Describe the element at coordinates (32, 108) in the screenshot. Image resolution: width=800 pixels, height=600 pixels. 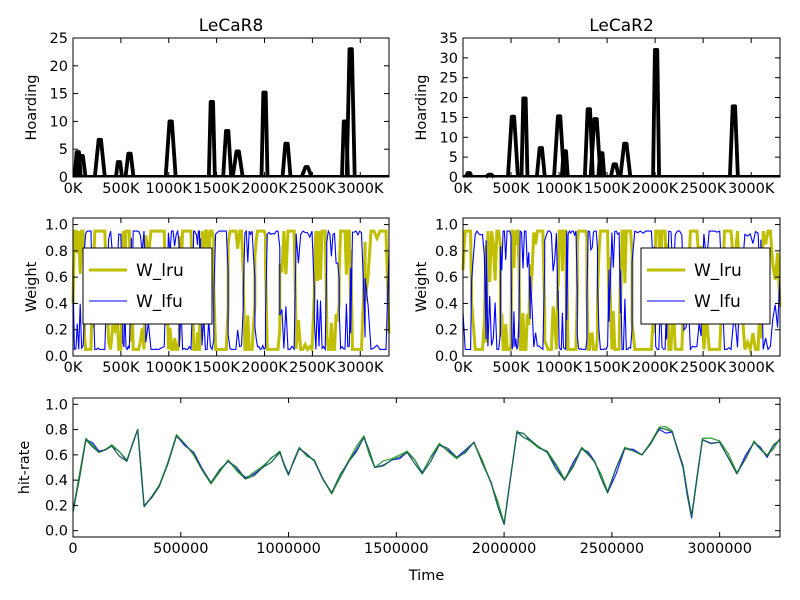
I see `y-axis-label: Hoarding` at that location.